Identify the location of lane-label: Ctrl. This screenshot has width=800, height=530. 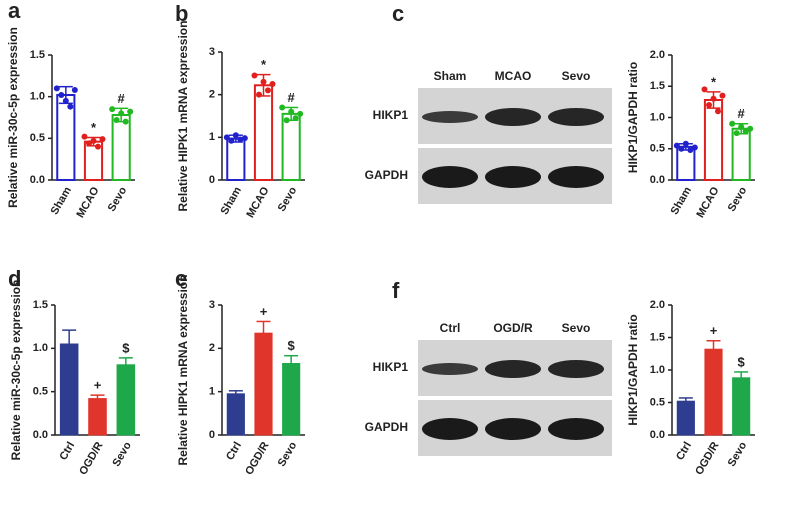
(450, 328).